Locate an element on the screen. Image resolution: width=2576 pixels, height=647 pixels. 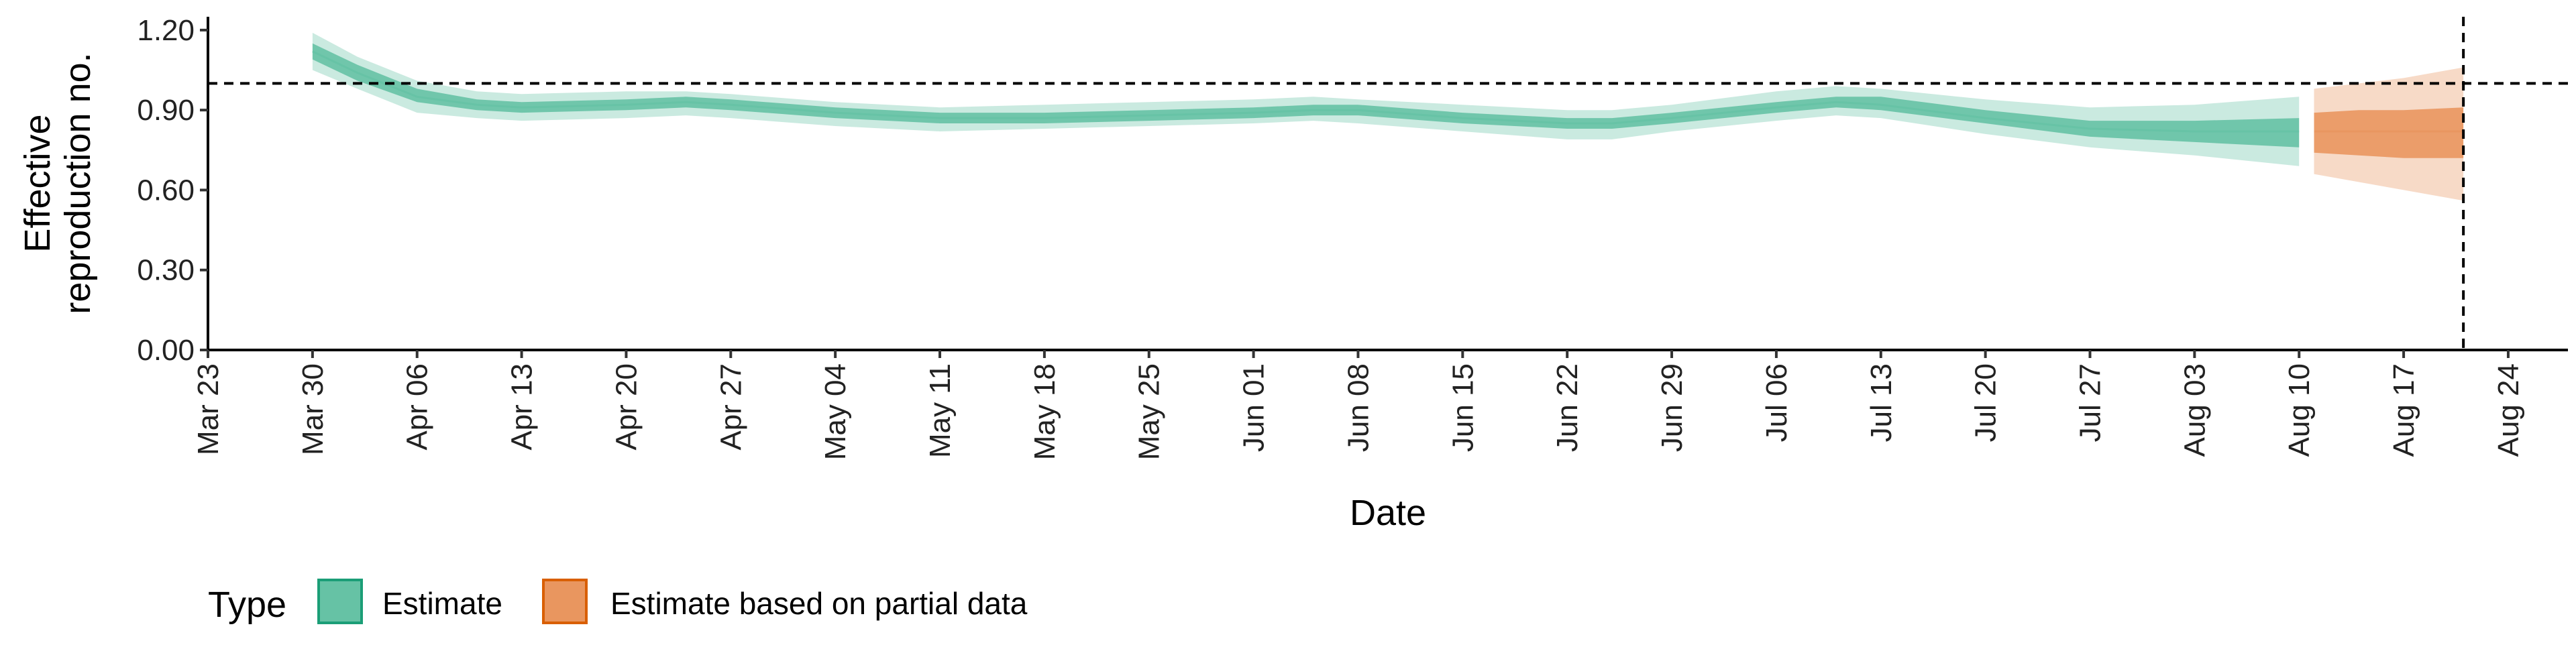
x-tick-label-3: Apr 13 is located at coordinates (522, 407).